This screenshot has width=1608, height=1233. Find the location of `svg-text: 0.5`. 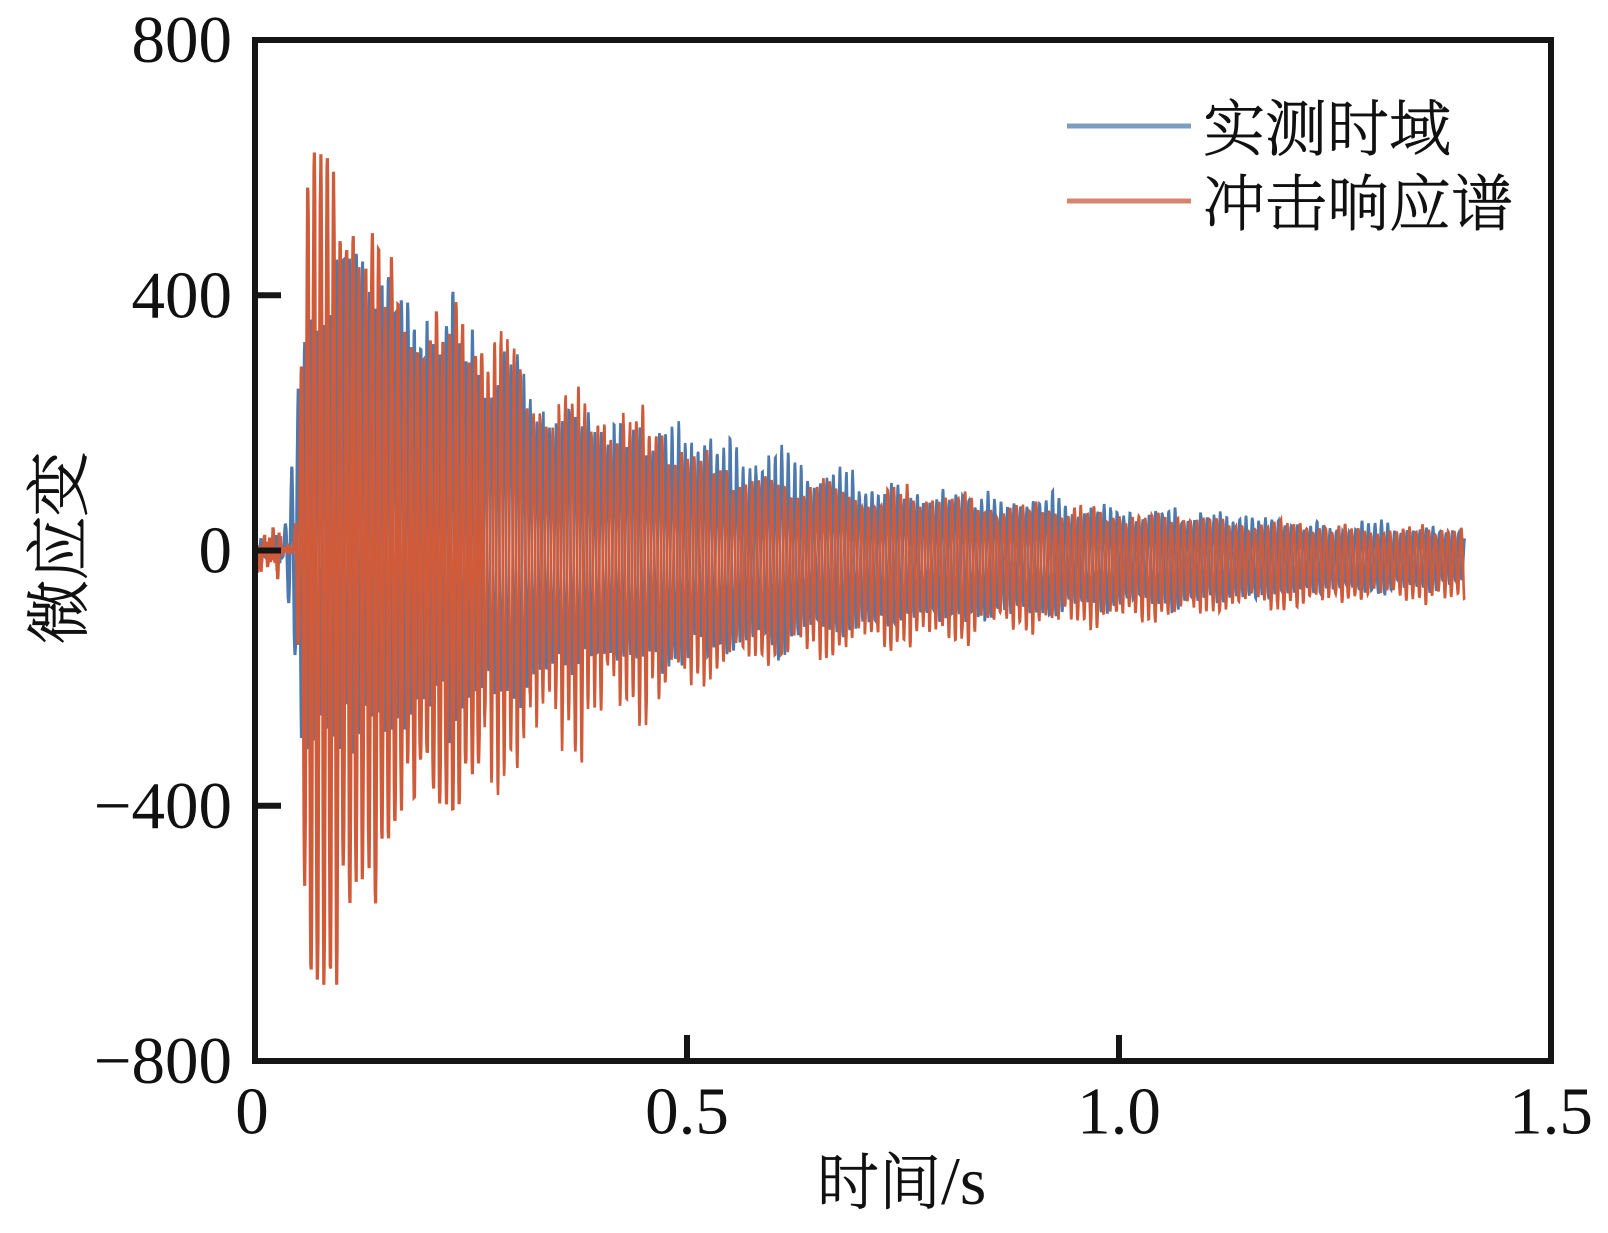

svg-text: 0.5 is located at coordinates (687, 1112).